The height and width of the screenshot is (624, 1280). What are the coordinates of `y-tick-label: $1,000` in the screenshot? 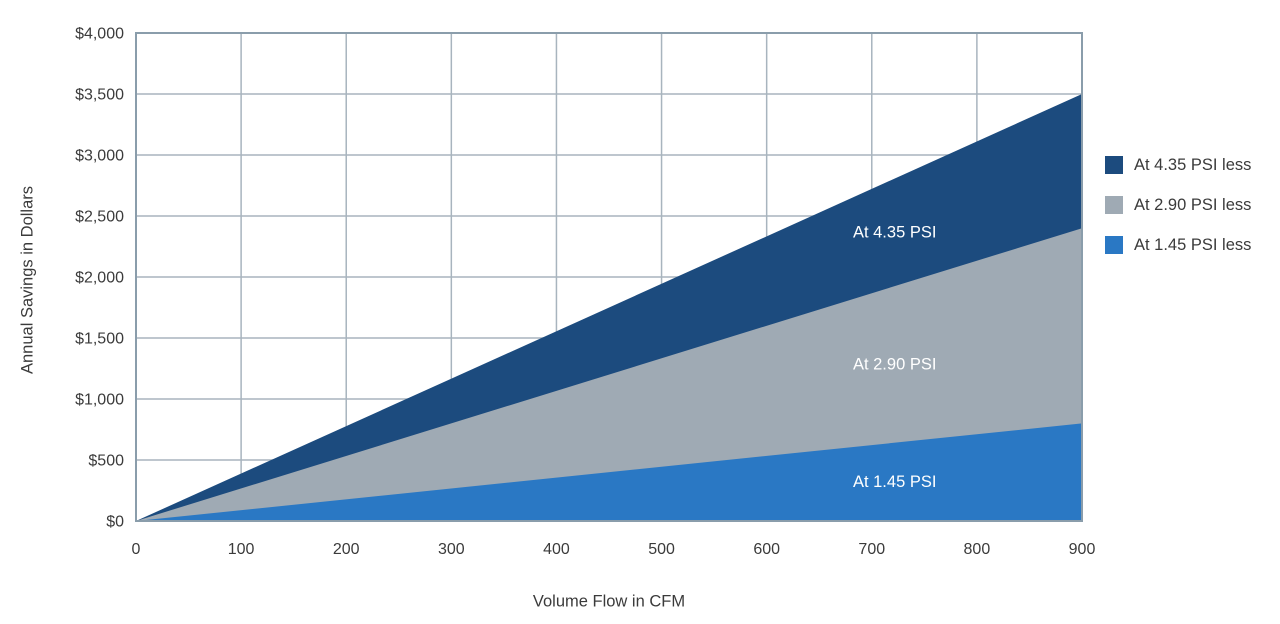 It's located at (99, 400).